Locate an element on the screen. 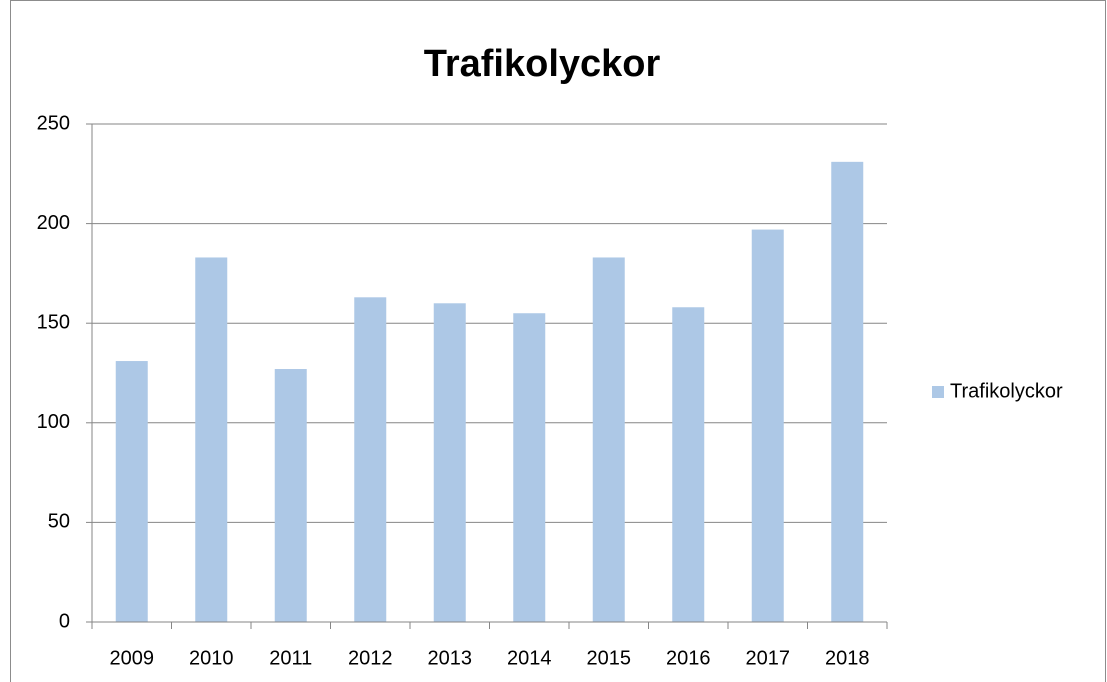 The height and width of the screenshot is (682, 1107). x-tick-label: 2015 is located at coordinates (609, 658).